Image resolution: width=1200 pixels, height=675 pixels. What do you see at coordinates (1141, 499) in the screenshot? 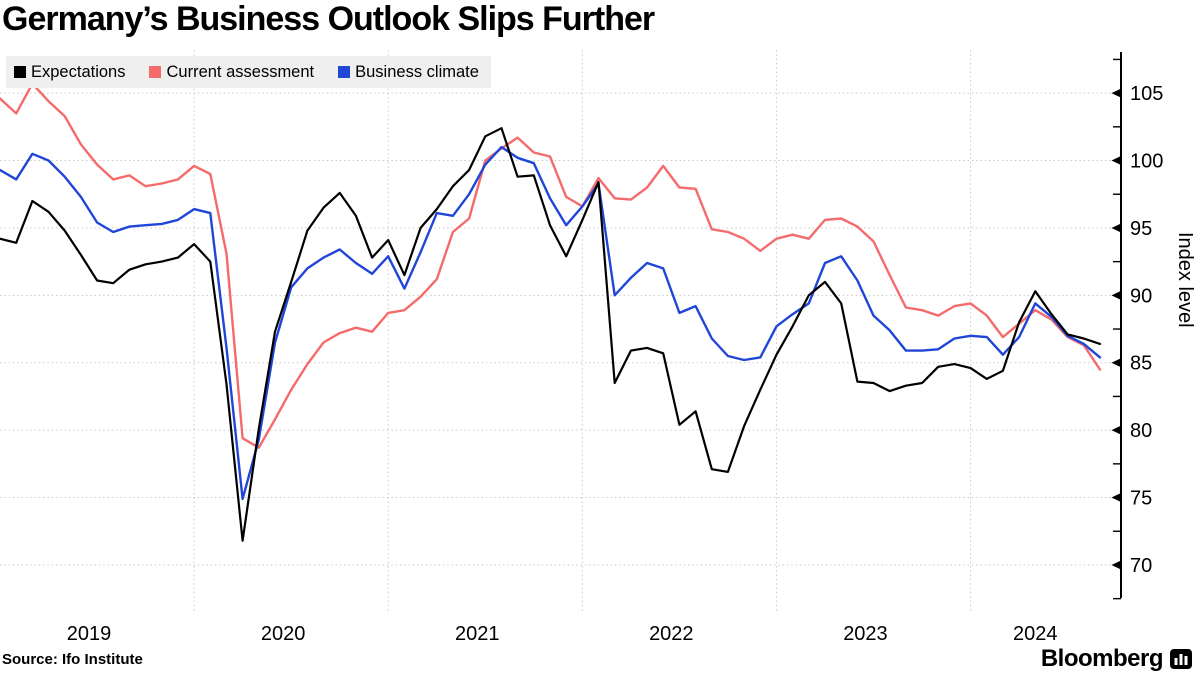
I see `y-tick-label-75: 75` at bounding box center [1141, 499].